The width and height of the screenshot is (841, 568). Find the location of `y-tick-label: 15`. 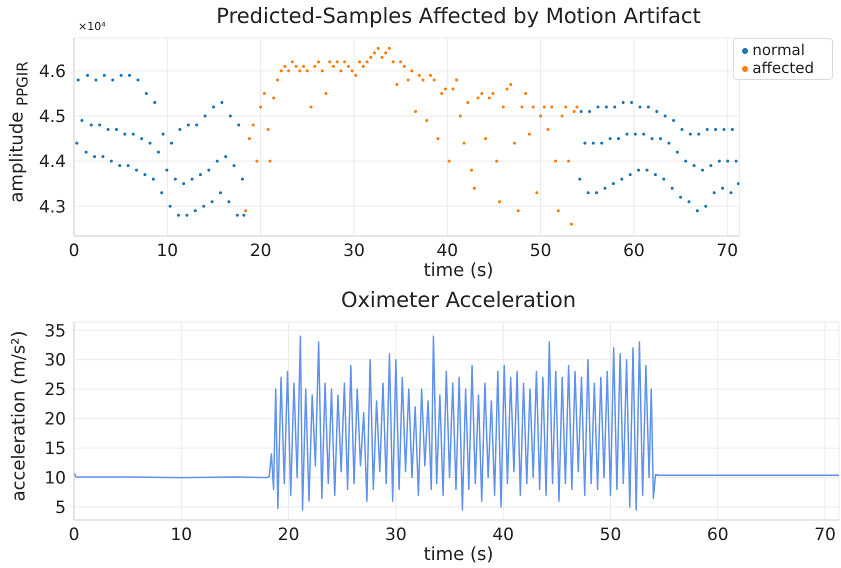

y-tick-label: 15 is located at coordinates (55, 449).